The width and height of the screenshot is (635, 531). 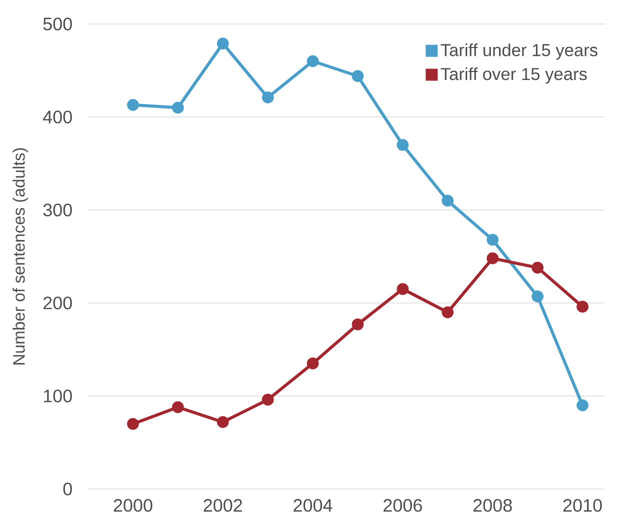 I want to click on x-tick-label: 2004, so click(x=313, y=505).